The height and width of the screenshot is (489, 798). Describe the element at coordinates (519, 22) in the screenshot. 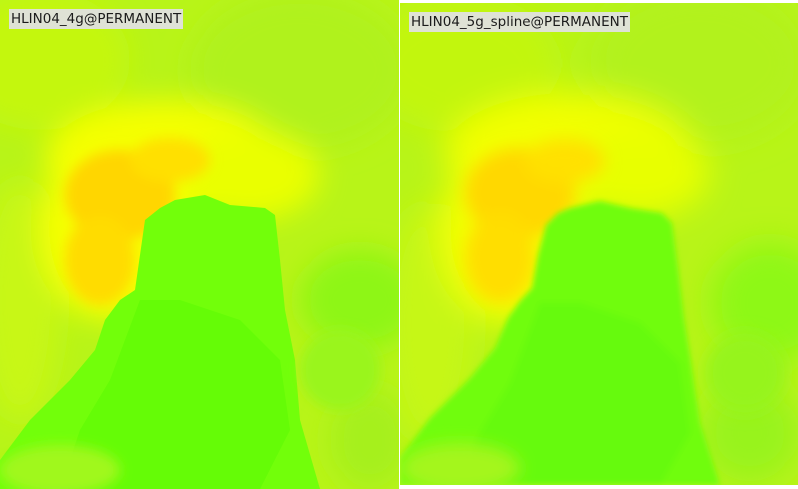

I see `map-layer-label: HLIN04_5g_spline@PERMANENT` at that location.